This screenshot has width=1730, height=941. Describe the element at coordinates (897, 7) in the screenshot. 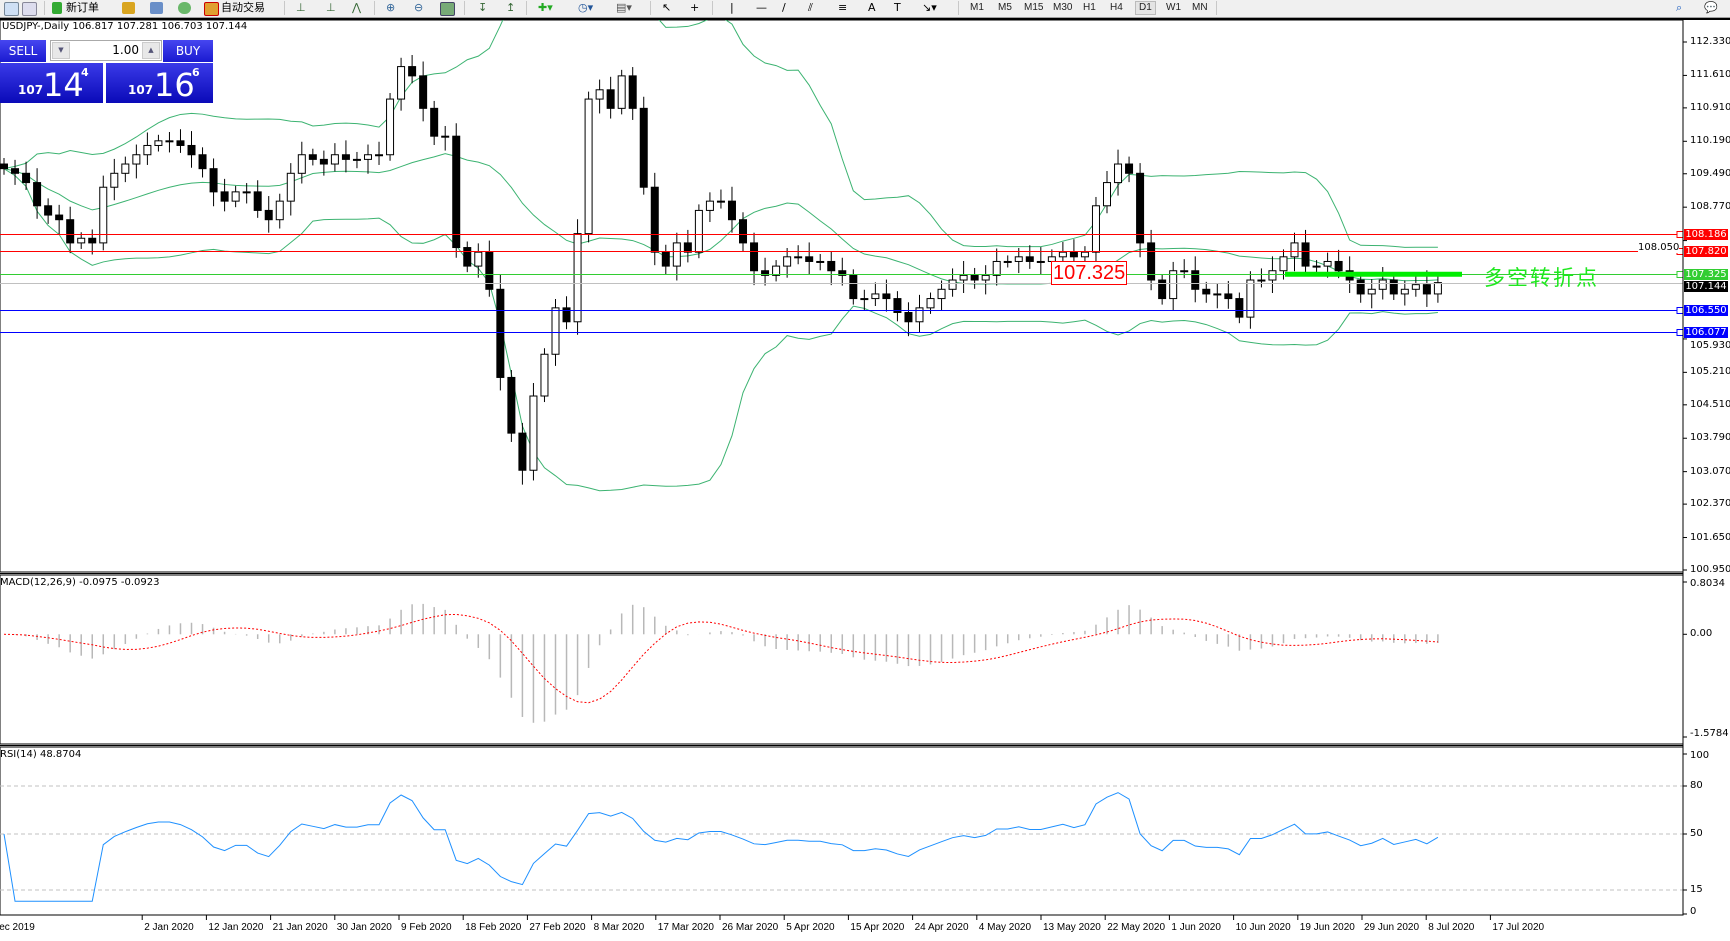

I see `text-label-icon: T` at that location.